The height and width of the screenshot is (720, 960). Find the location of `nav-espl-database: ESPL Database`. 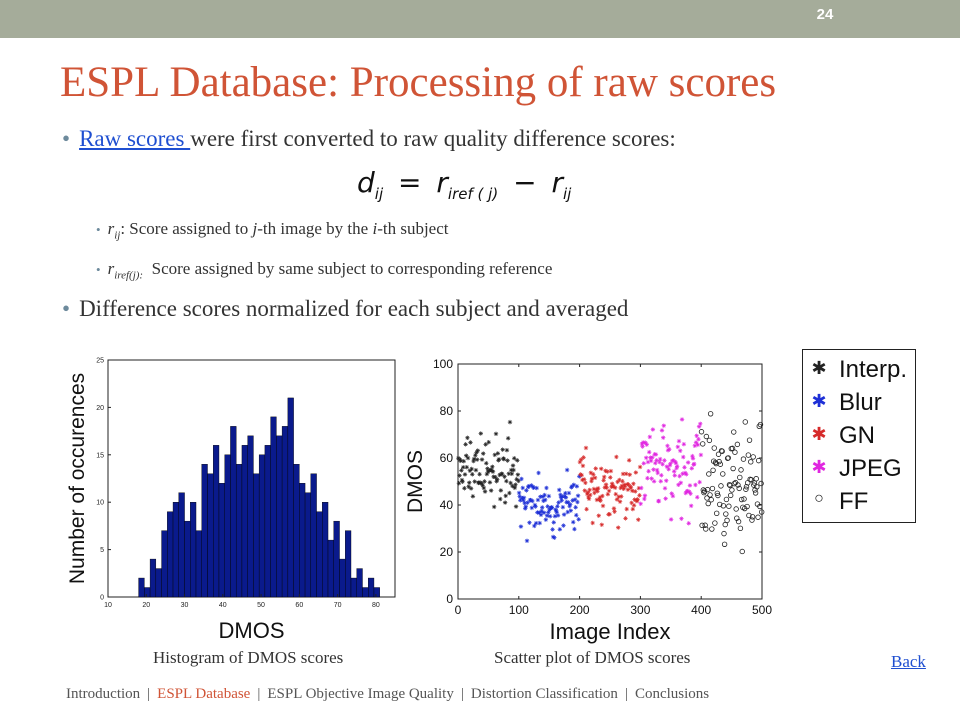

nav-espl-database: ESPL Database is located at coordinates (204, 694).